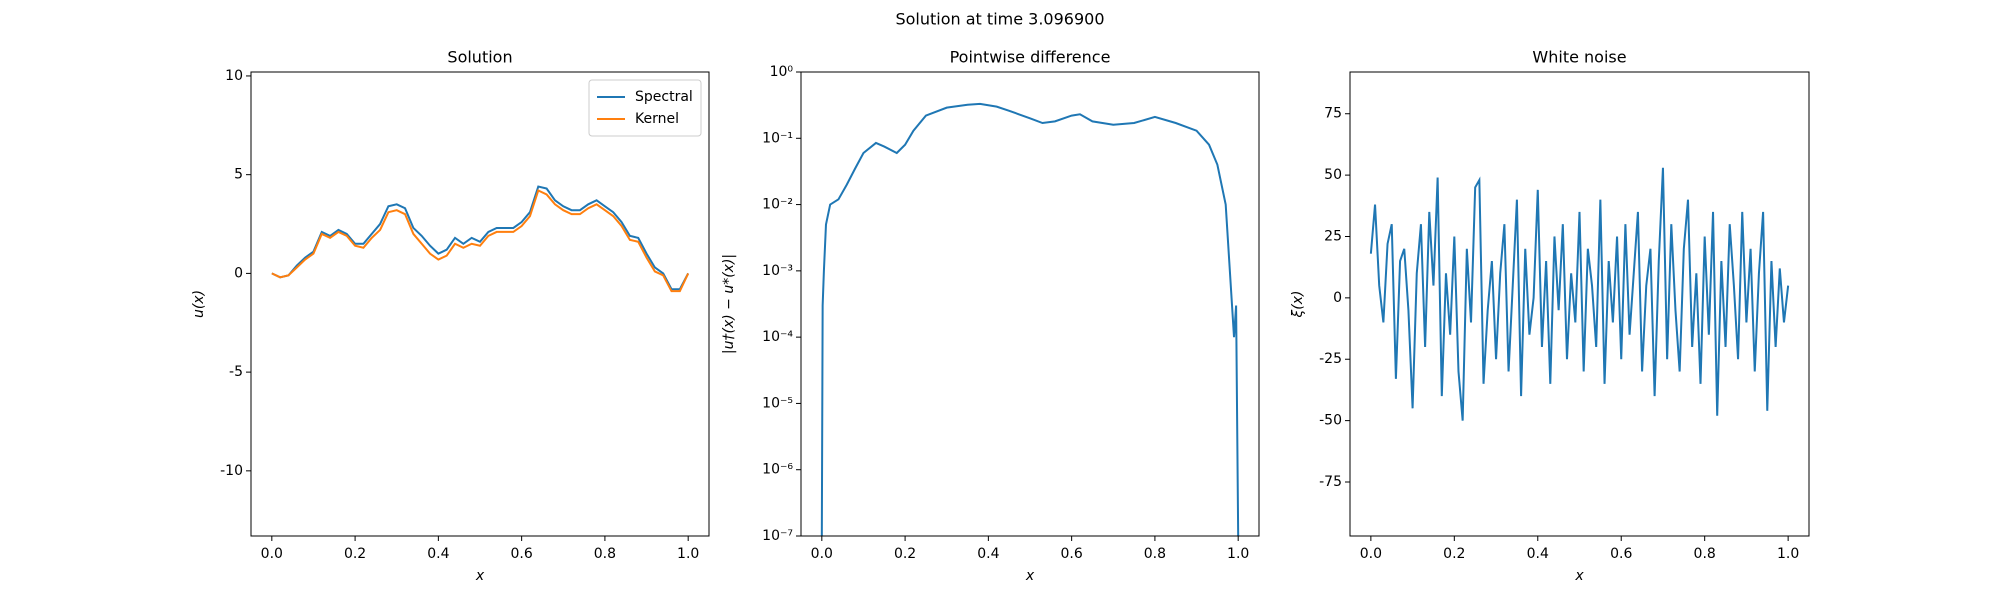  I want to click on y-axis-label: ξ(x), so click(1298, 304).